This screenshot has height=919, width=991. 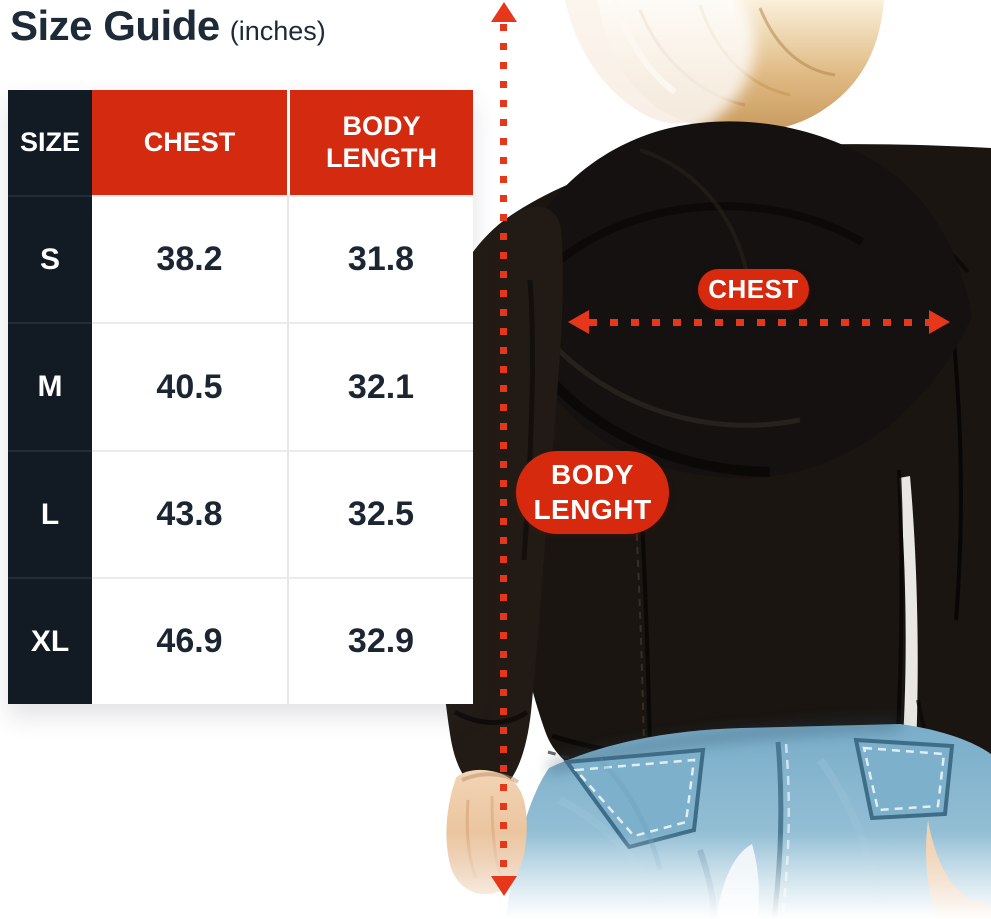 What do you see at coordinates (578, 322) in the screenshot?
I see `arrow-left-icon` at bounding box center [578, 322].